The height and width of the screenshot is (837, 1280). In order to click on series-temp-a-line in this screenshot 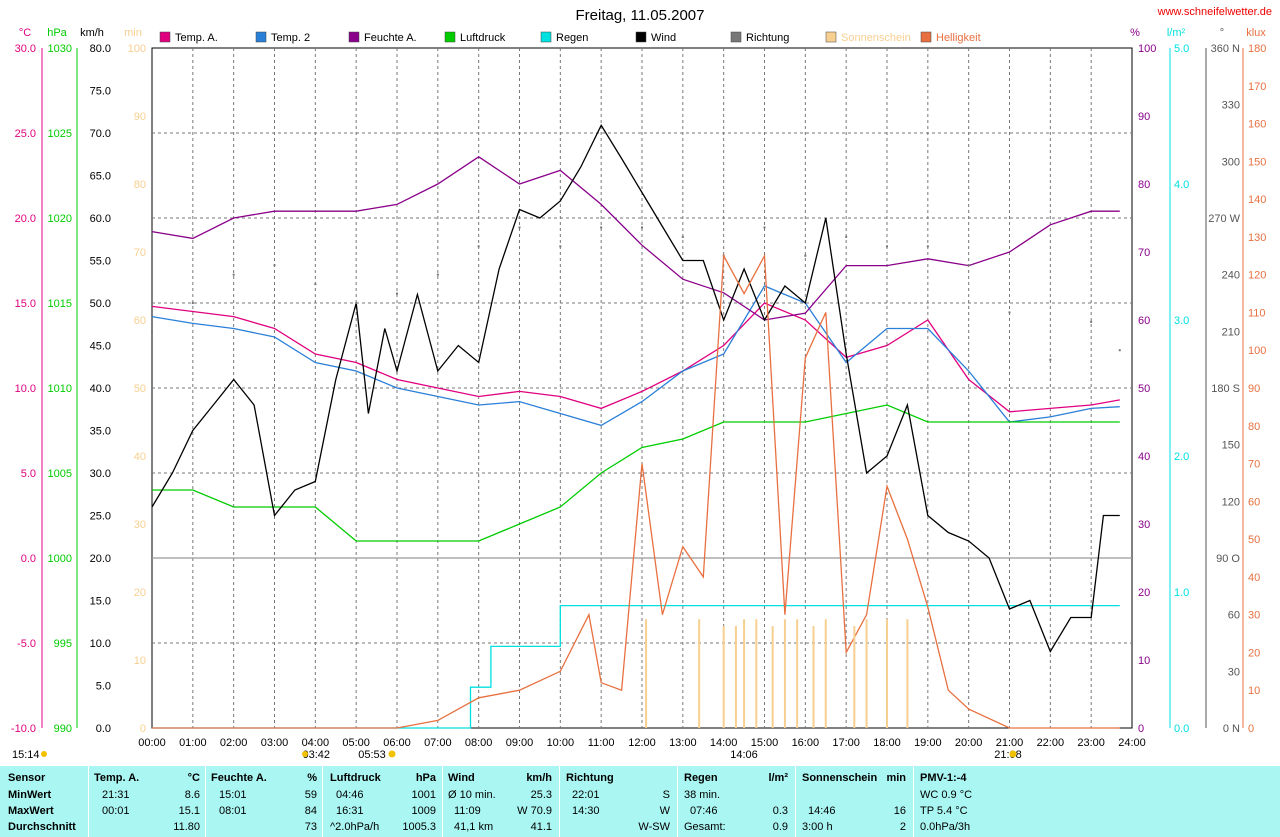, I will do `click(635, 357)`.